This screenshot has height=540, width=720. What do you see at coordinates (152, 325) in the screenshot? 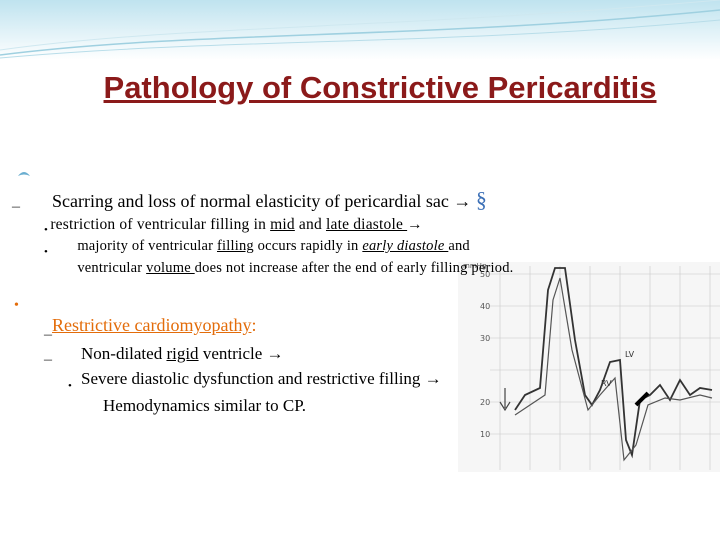
I see `text: Restrictive cardiomyopathy` at bounding box center [152, 325].